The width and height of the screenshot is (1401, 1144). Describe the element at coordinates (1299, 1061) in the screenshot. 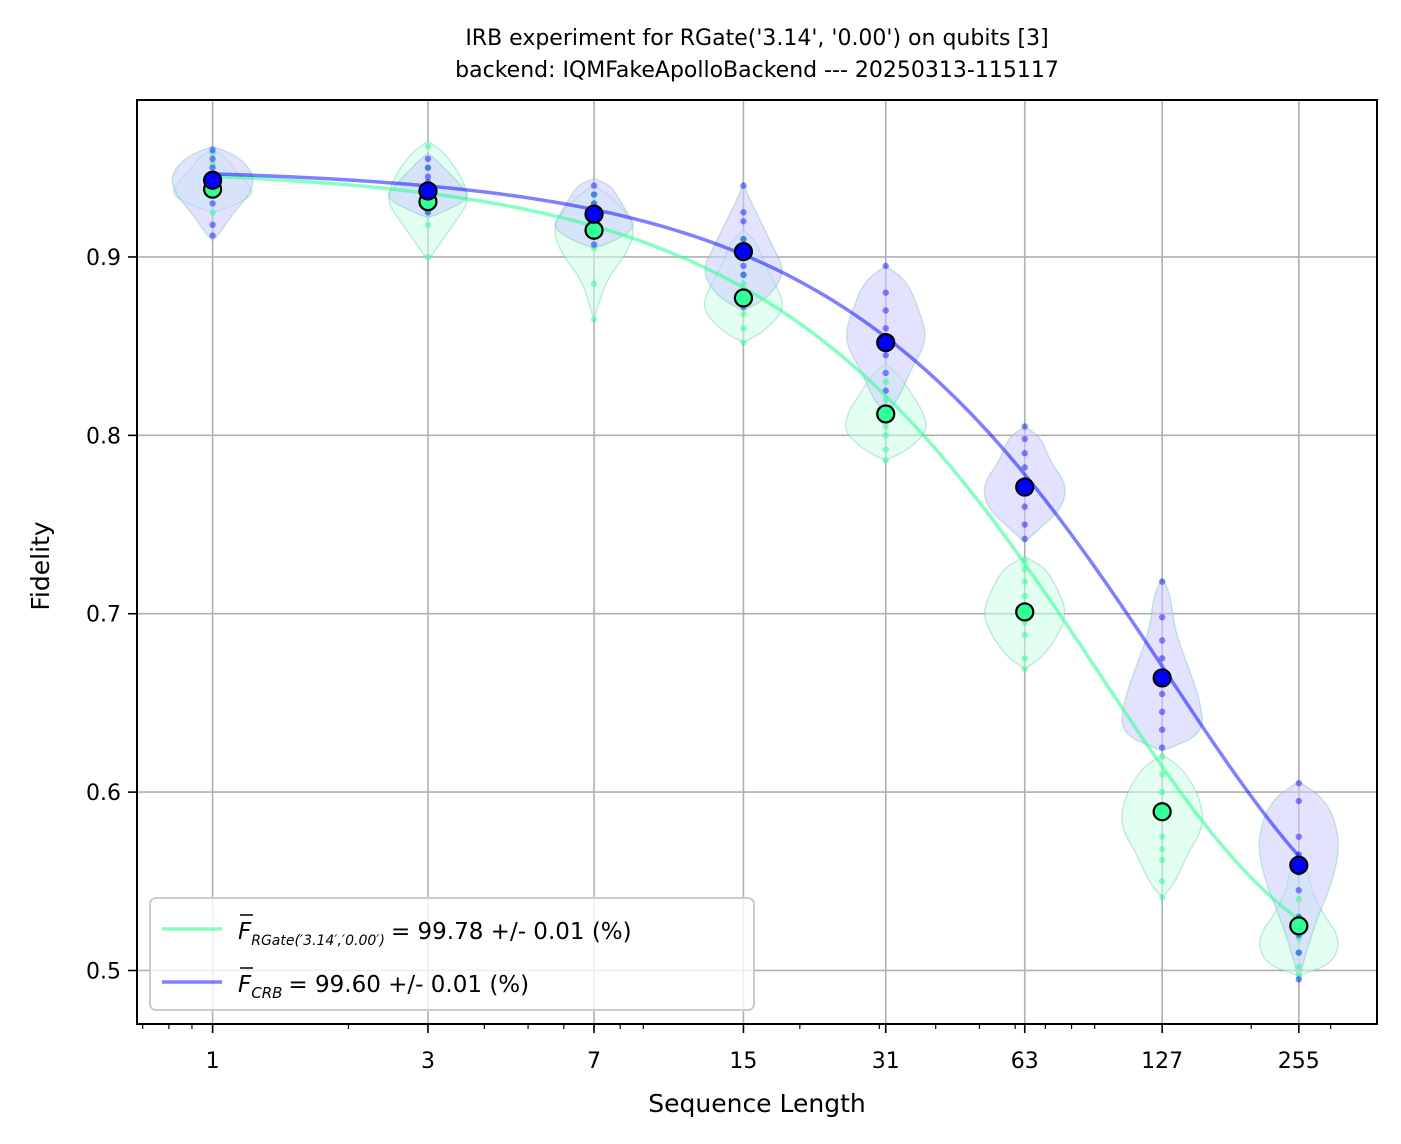

I see `x-tick-label: 255` at that location.